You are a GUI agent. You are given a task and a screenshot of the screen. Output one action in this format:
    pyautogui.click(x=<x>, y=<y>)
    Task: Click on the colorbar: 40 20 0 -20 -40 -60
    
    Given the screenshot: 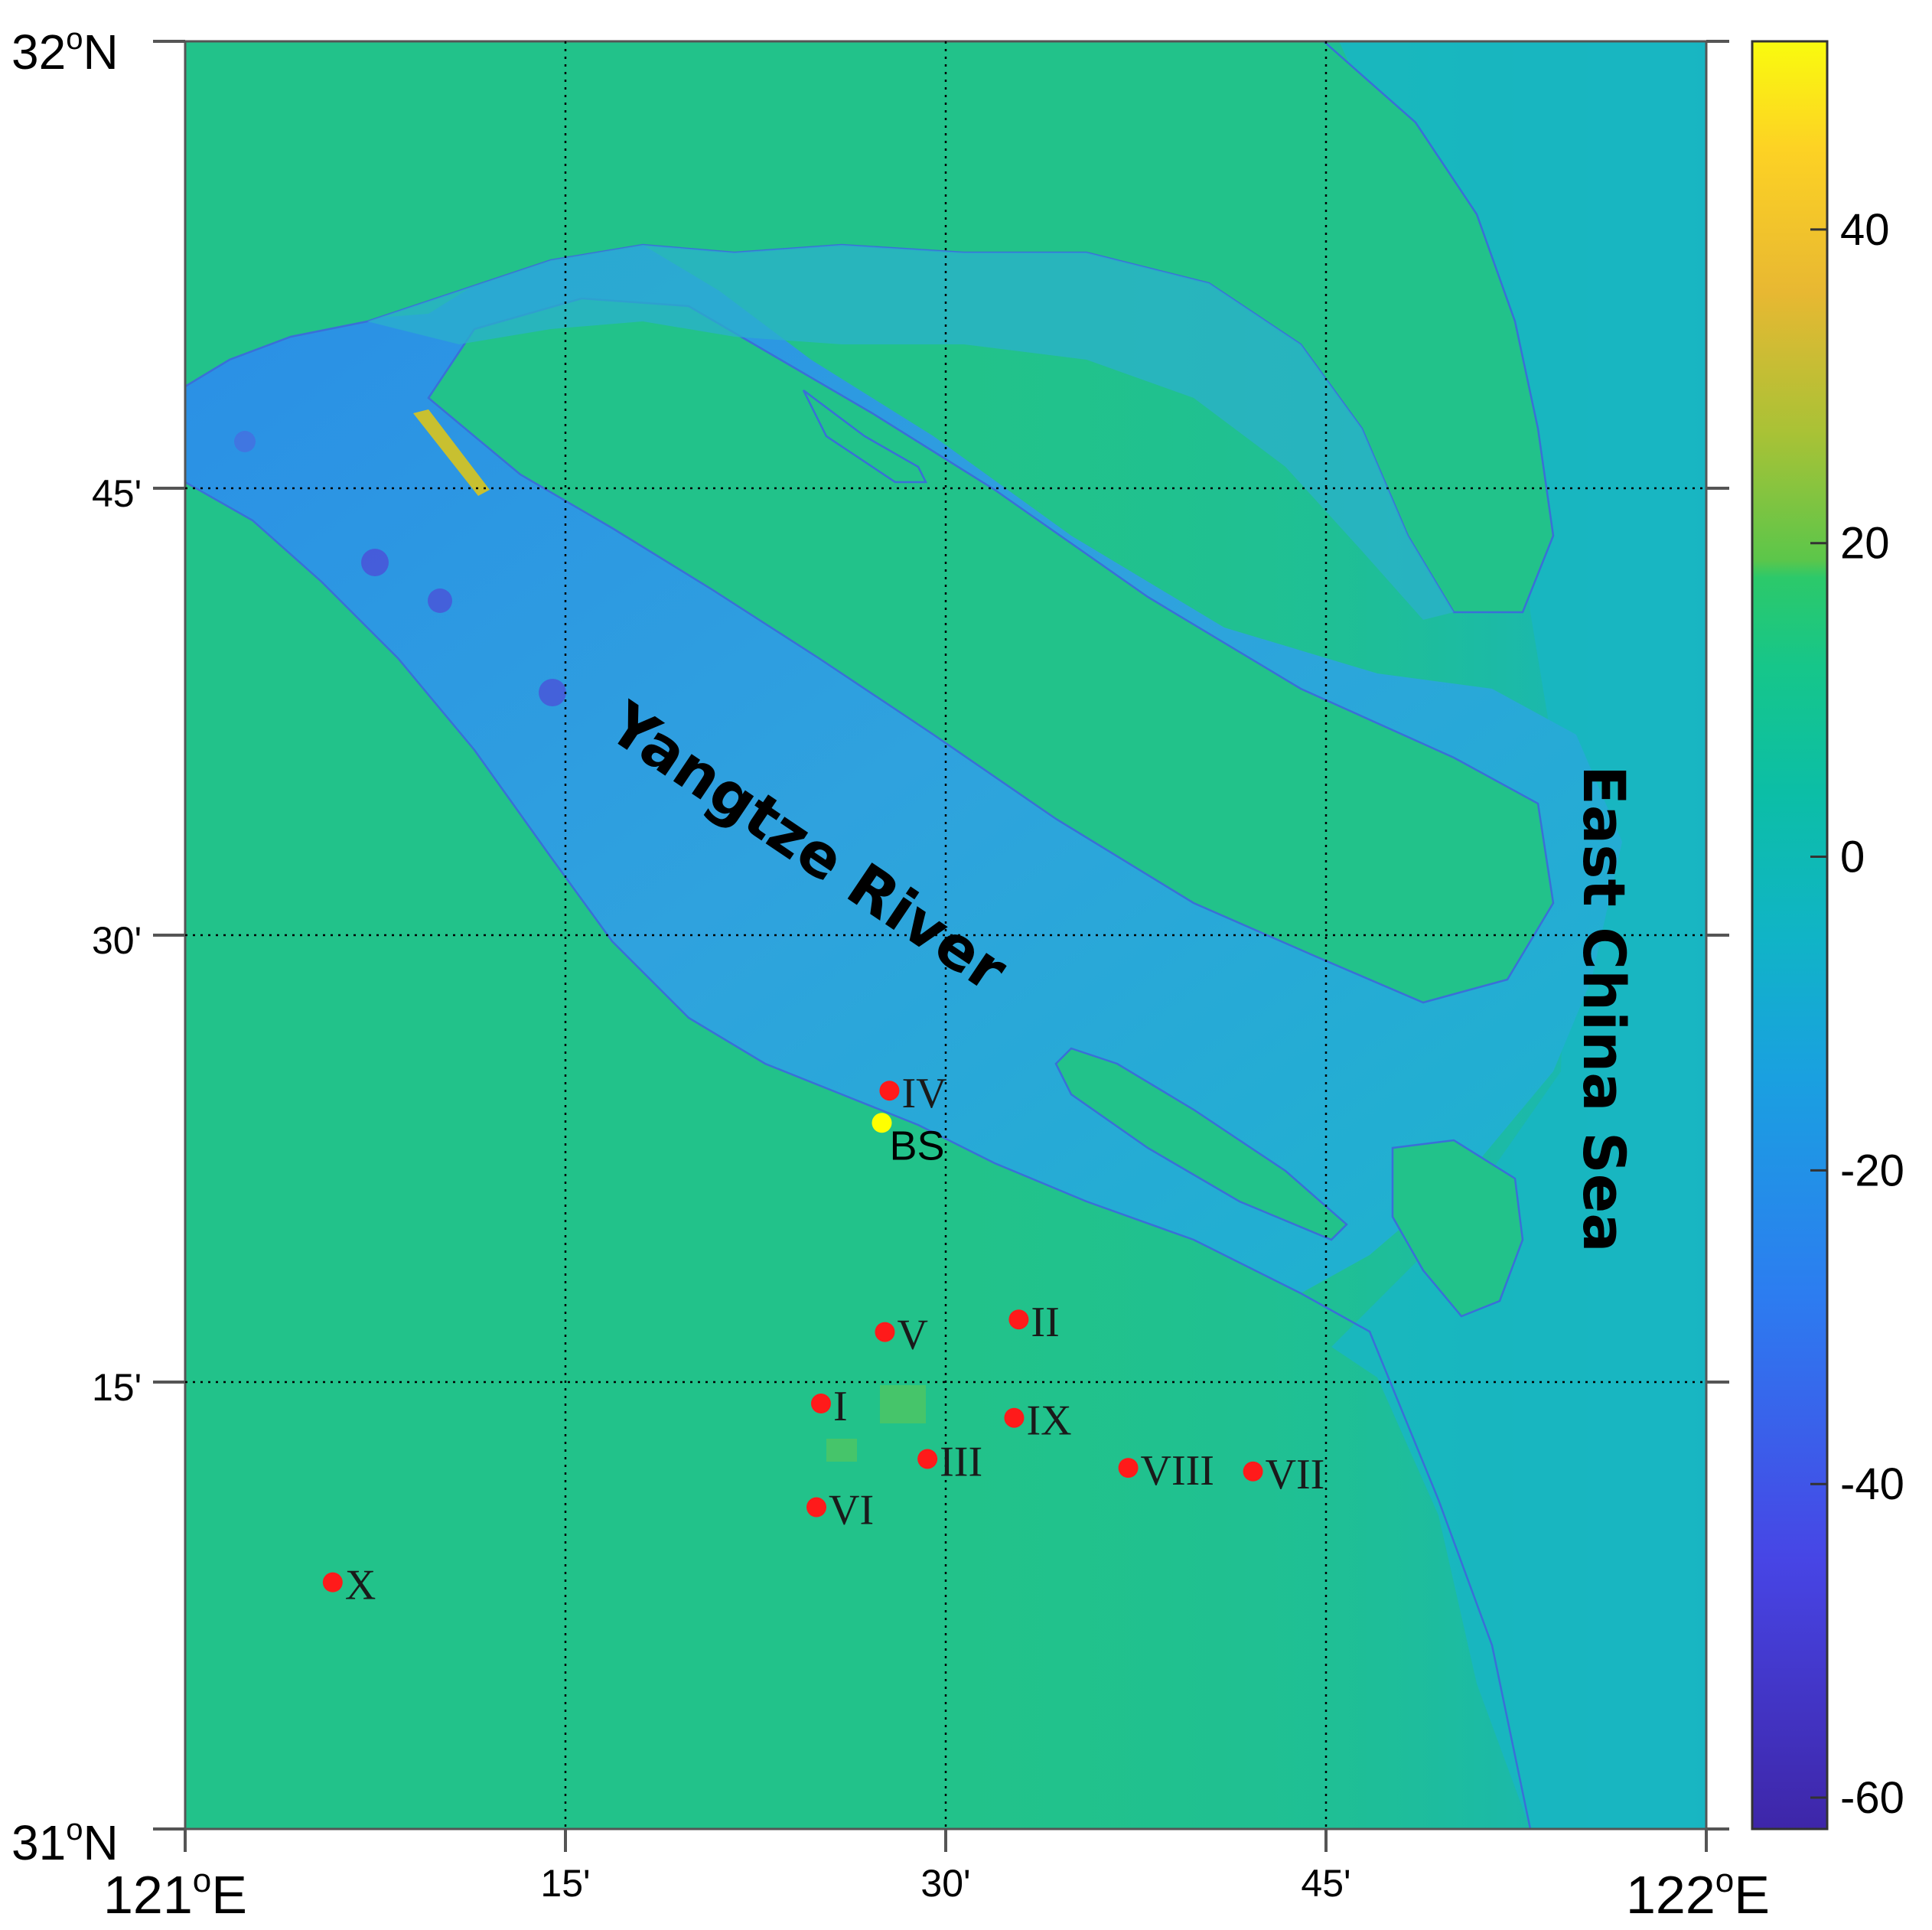 What is the action you would take?
    pyautogui.click(x=1827, y=935)
    